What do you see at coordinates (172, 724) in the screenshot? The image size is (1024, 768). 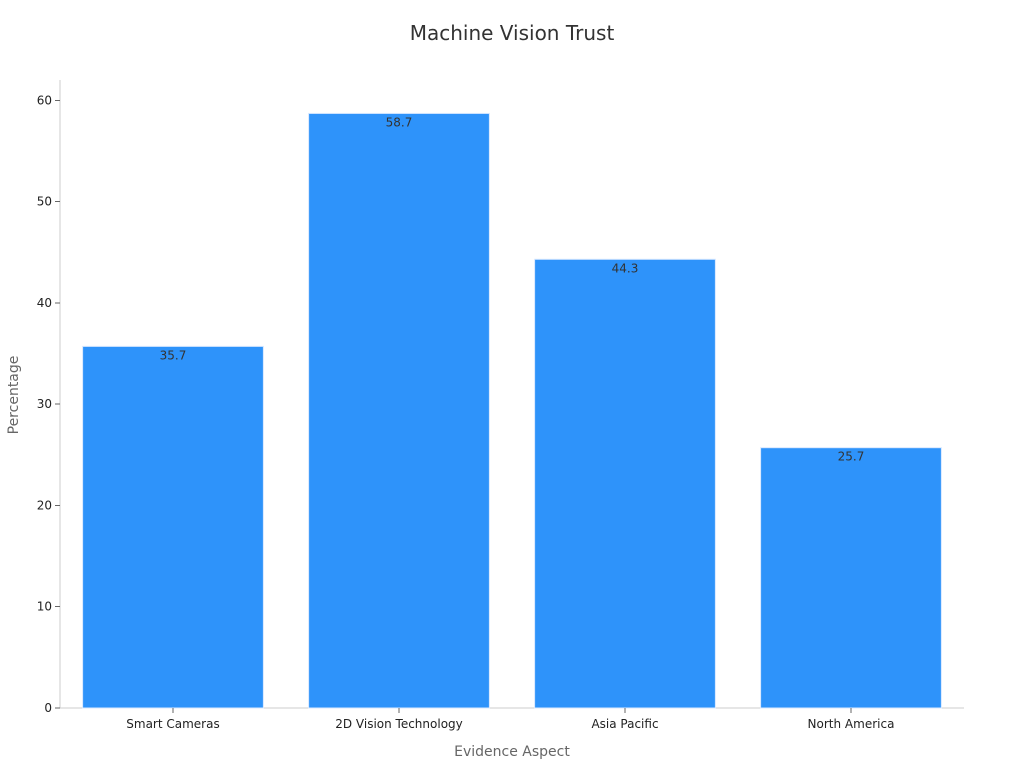 I see `x-tick-label: Smart Cameras` at bounding box center [172, 724].